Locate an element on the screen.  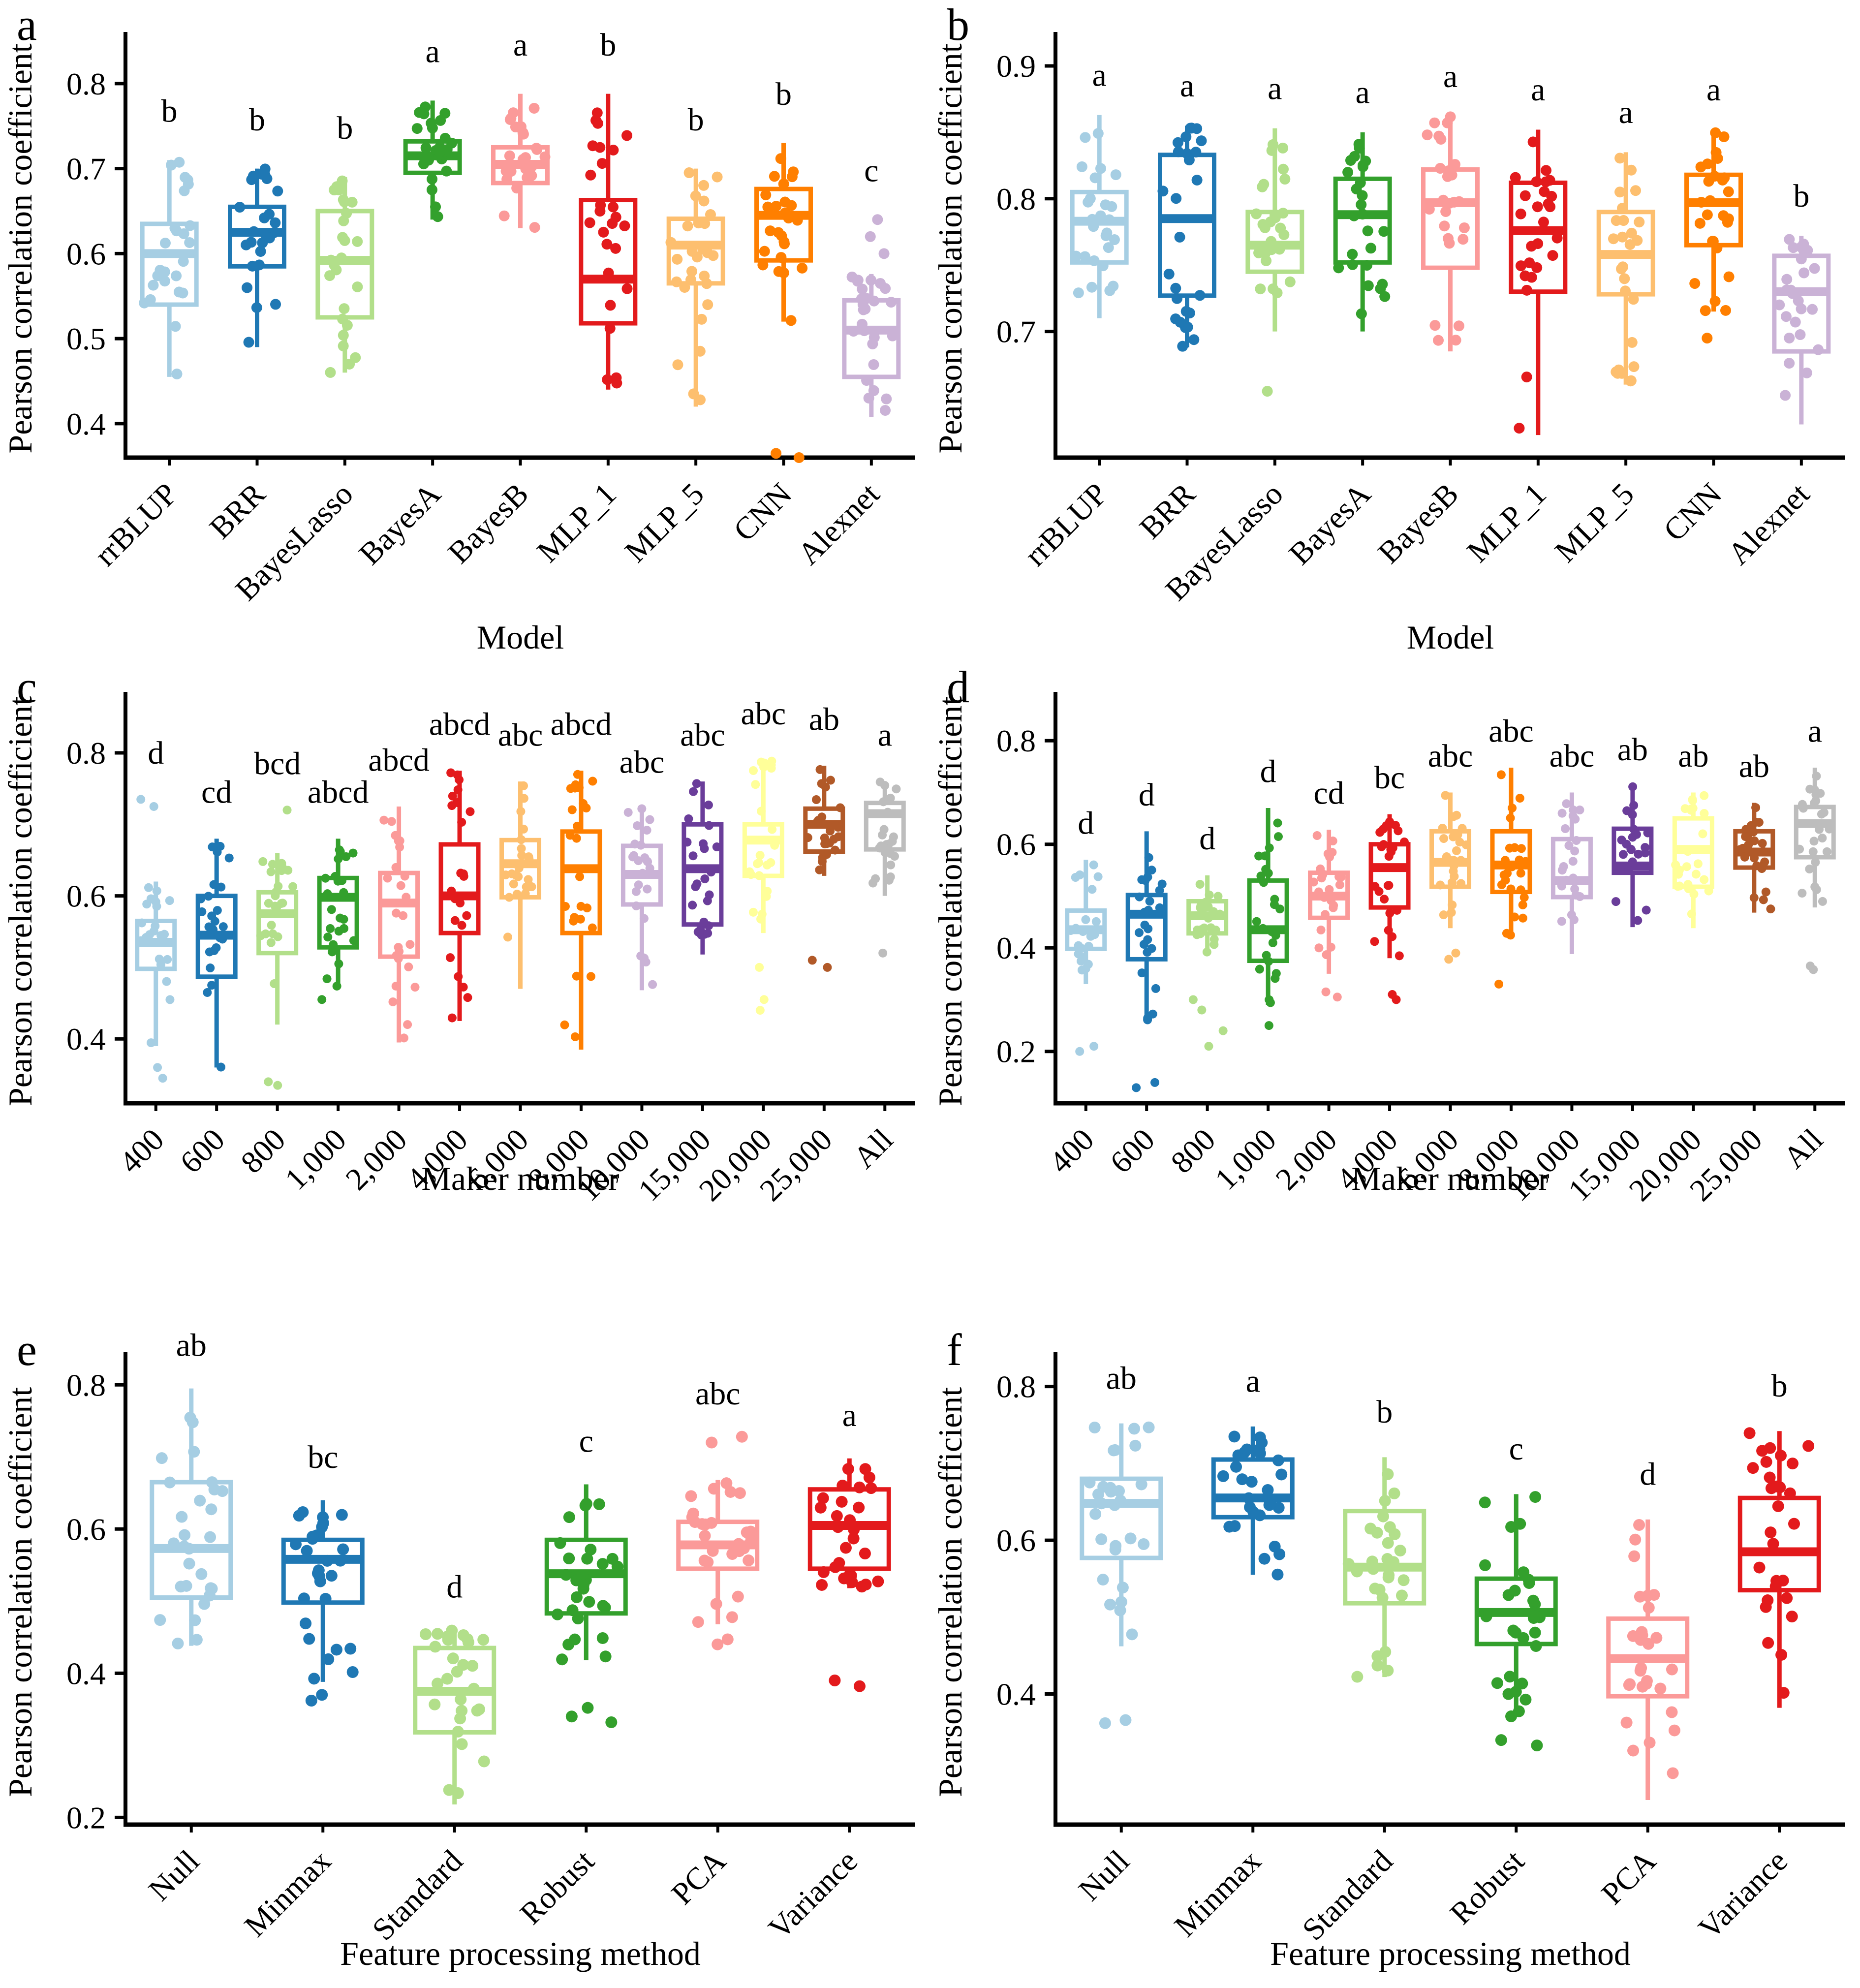
box-group-PCA is located at coordinates (1648, 1660).